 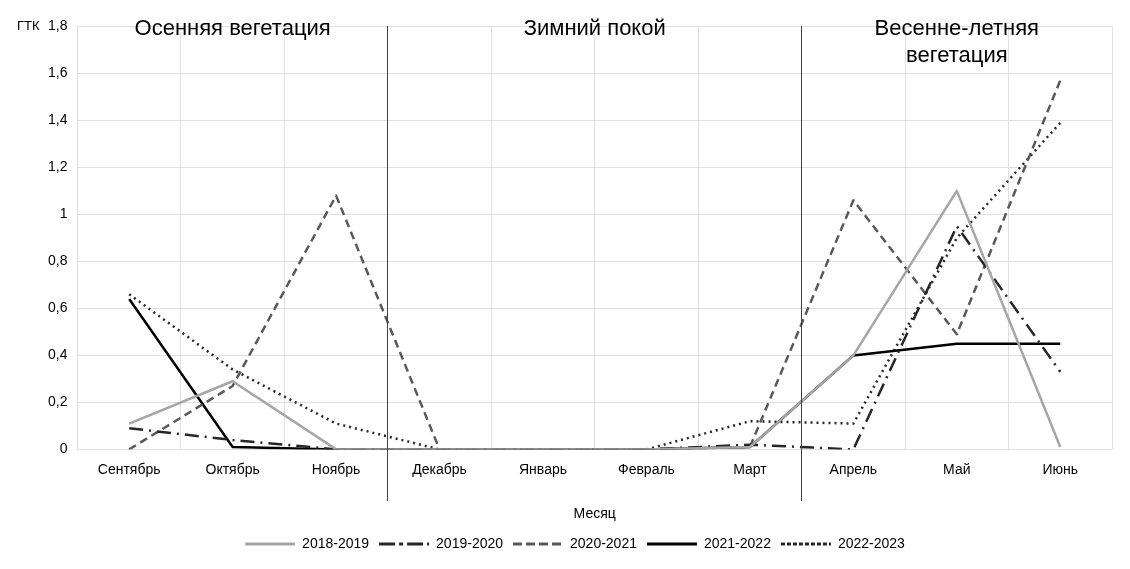 What do you see at coordinates (57, 166) in the screenshot?
I see `y-tick-label: 1,2` at bounding box center [57, 166].